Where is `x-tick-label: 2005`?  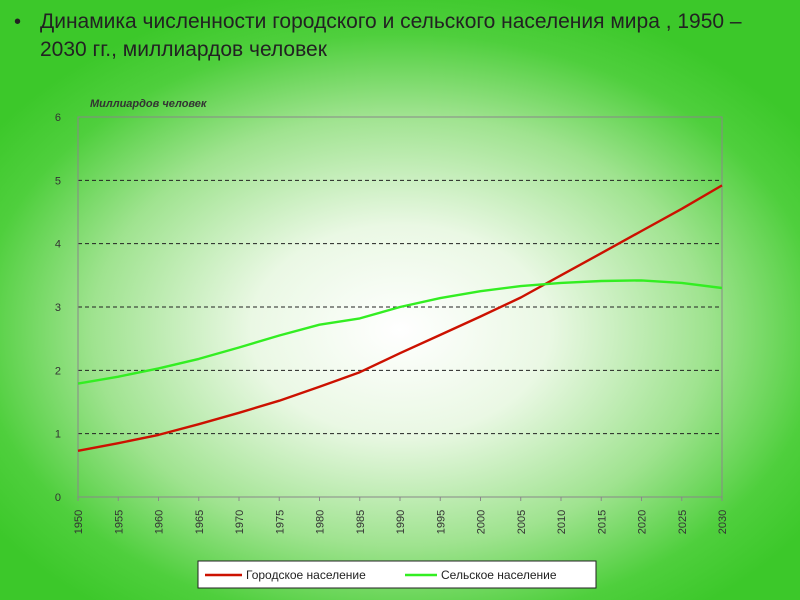 x-tick-label: 2005 is located at coordinates (522, 522).